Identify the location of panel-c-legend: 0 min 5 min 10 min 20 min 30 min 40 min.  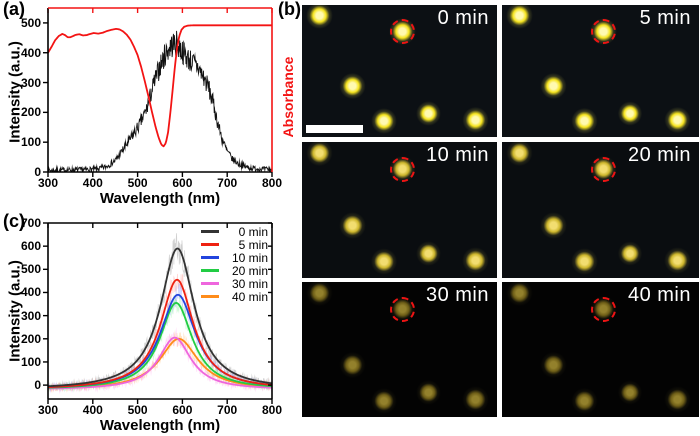
(234, 264).